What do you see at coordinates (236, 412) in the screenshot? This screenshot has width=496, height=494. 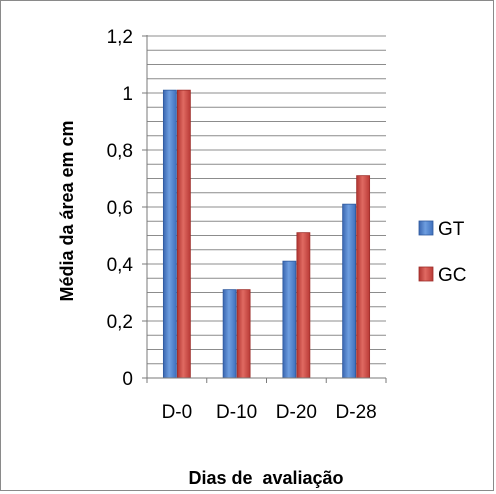 I see `x-tick-label: D-10` at bounding box center [236, 412].